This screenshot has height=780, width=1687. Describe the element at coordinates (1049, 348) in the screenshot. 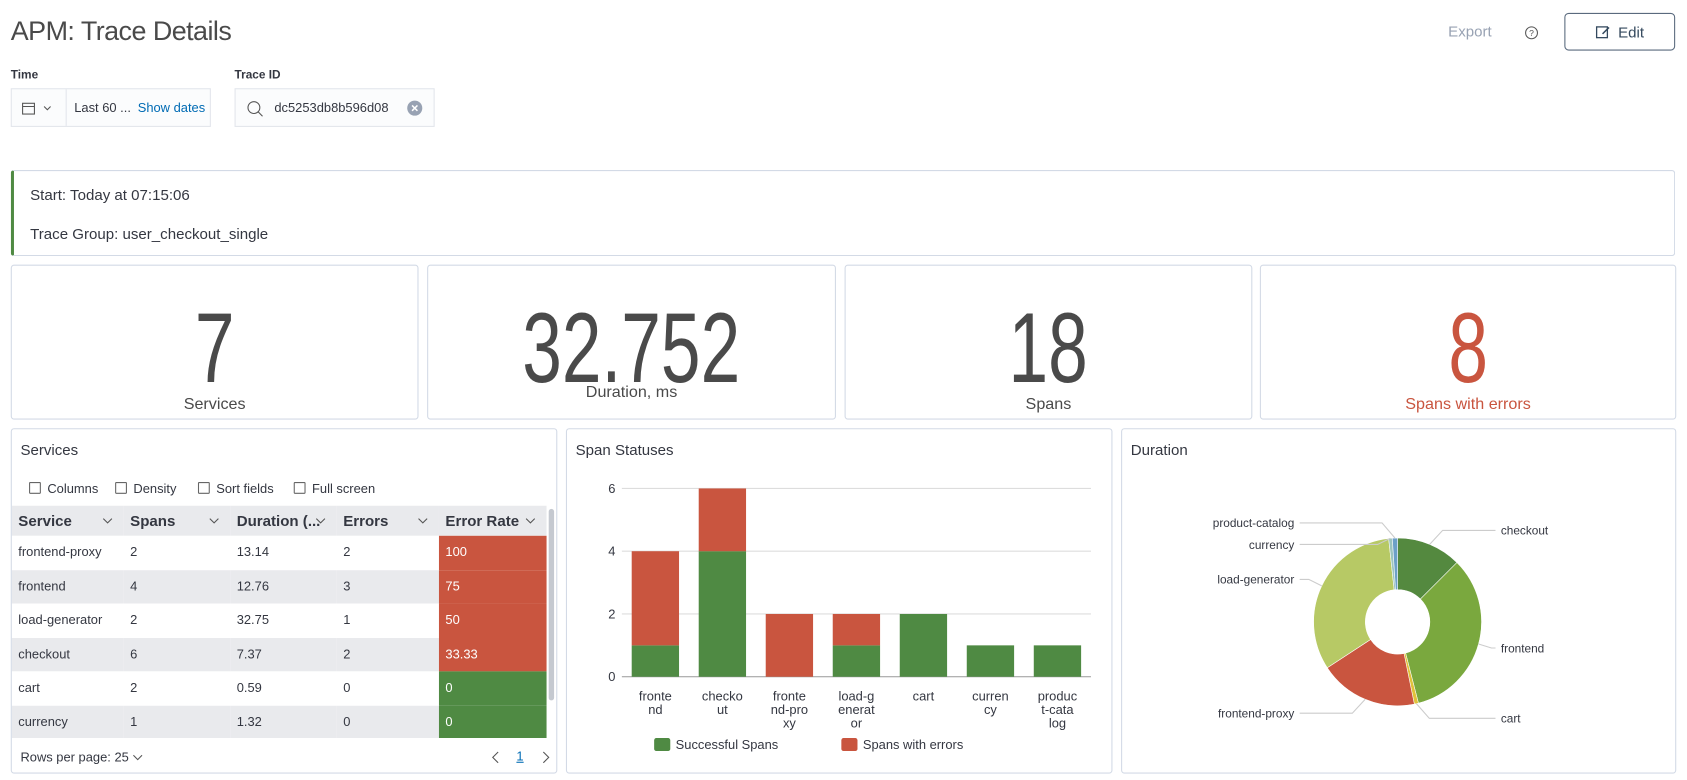

I see `stat-value-box: 18` at that location.